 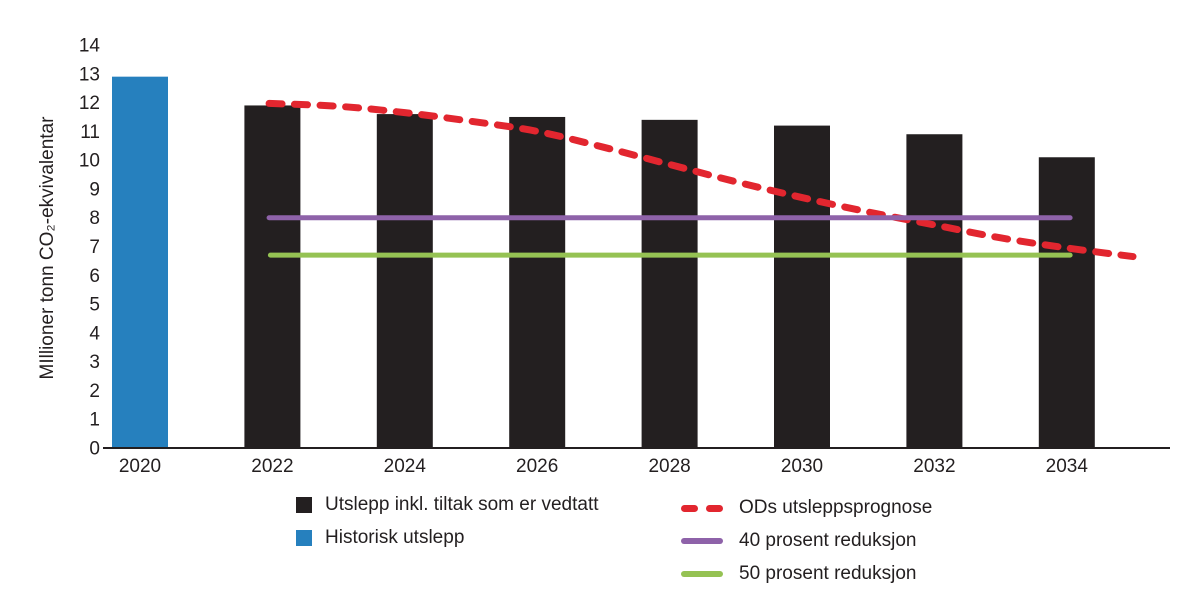 What do you see at coordinates (94, 391) in the screenshot?
I see `y-tick-2: 2` at bounding box center [94, 391].